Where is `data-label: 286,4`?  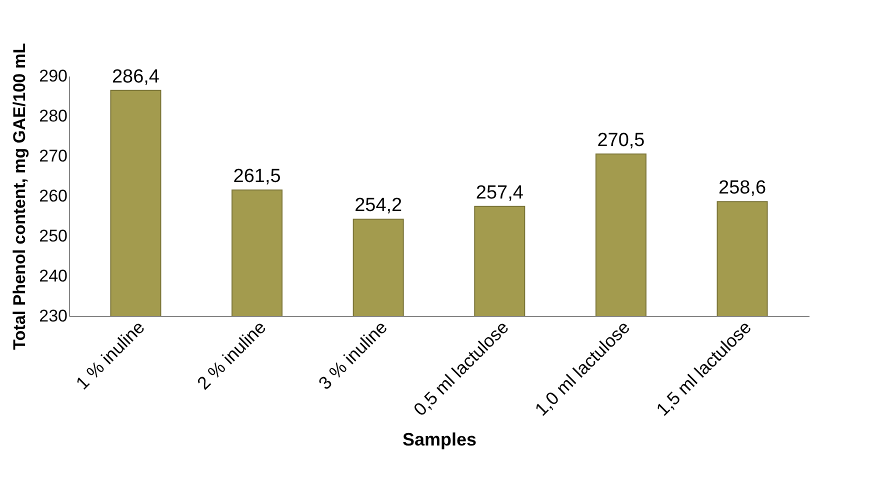 data-label: 286,4 is located at coordinates (136, 77).